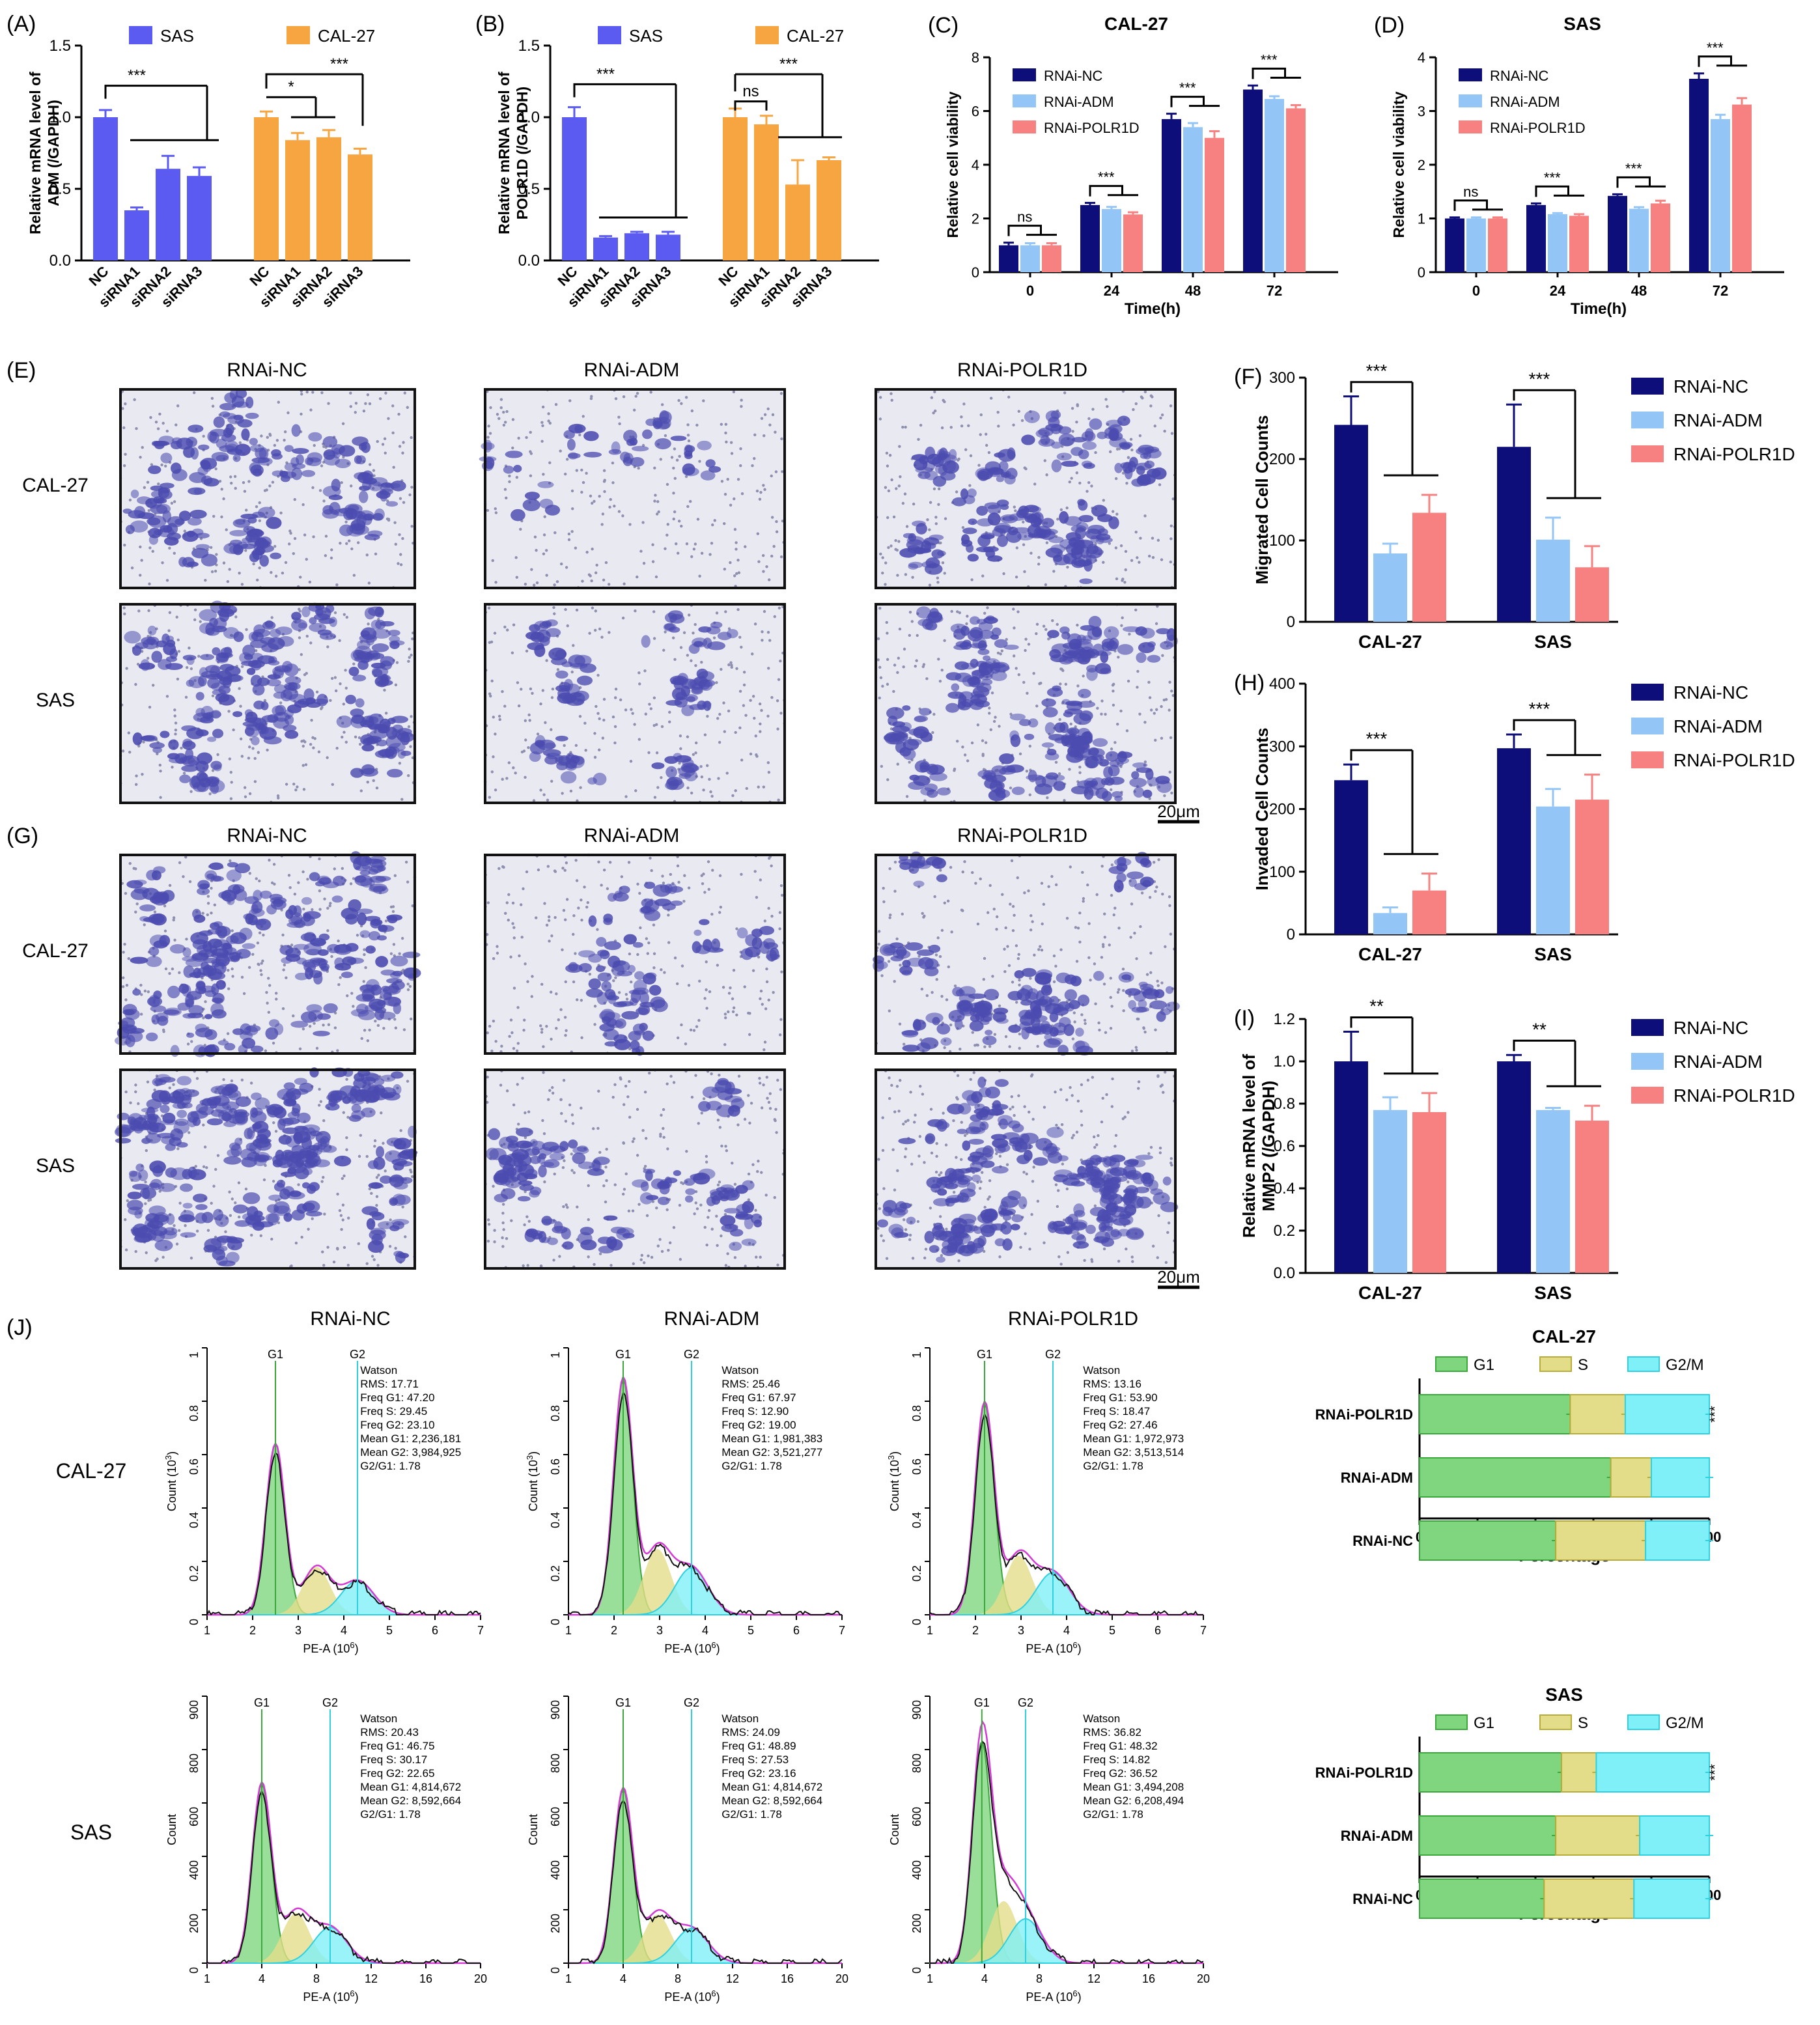 The image size is (1820, 2025). What do you see at coordinates (1536, 238) in the screenshot?
I see `bar` at bounding box center [1536, 238].